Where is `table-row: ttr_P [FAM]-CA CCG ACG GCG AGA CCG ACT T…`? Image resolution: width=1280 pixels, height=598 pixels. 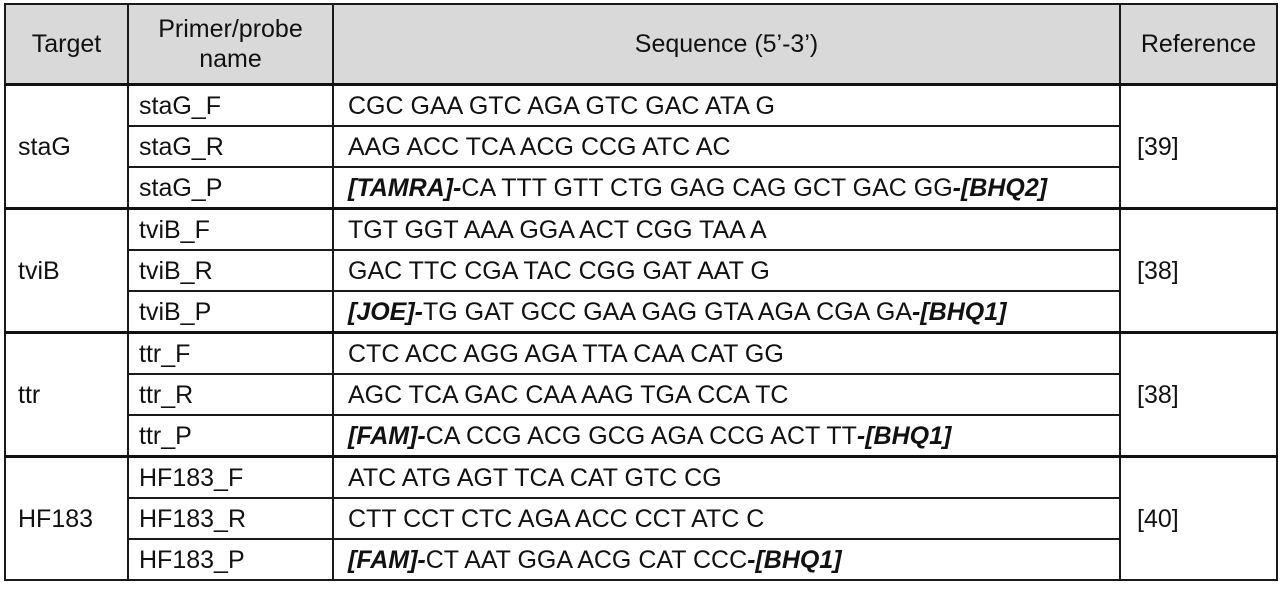
table-row: ttr_P [FAM]-CA CCG ACG GCG AGA CCG ACT T… is located at coordinates (641, 436).